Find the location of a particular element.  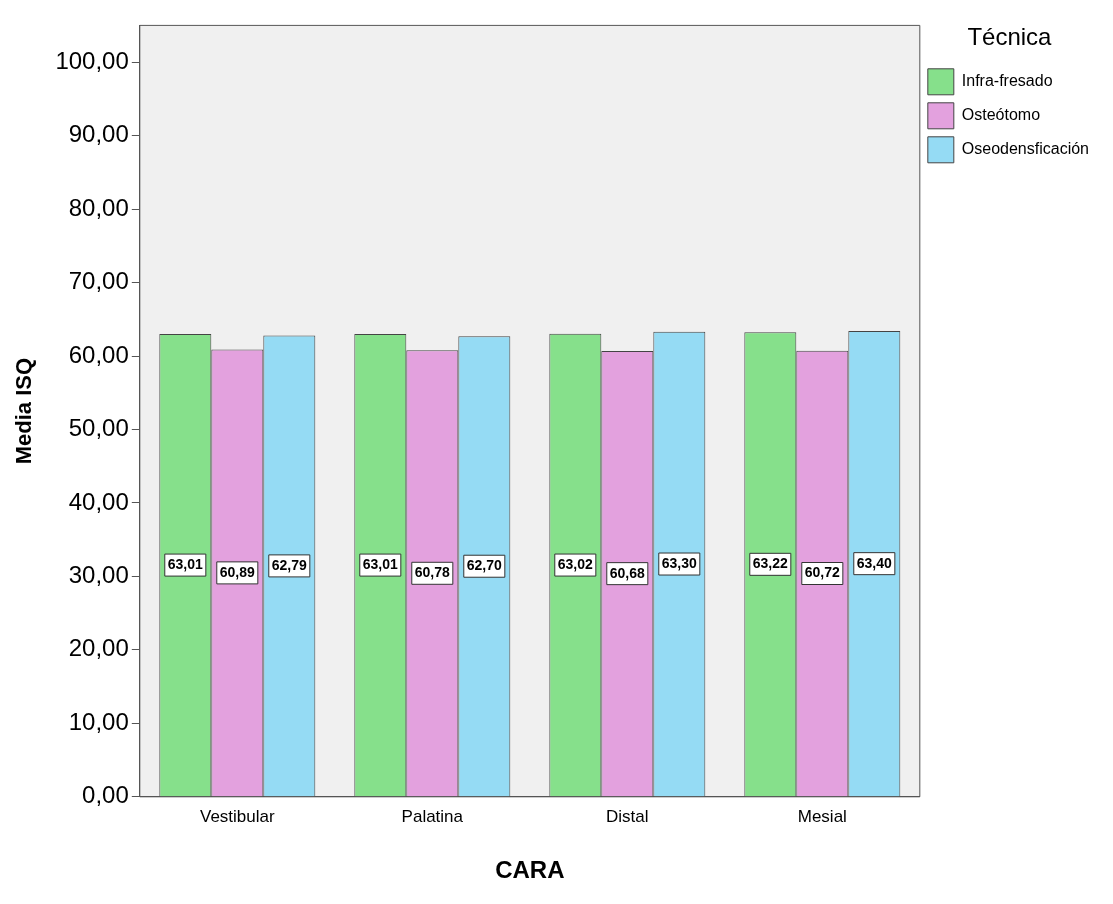

x-tick-label: Vestibular is located at coordinates (237, 816).